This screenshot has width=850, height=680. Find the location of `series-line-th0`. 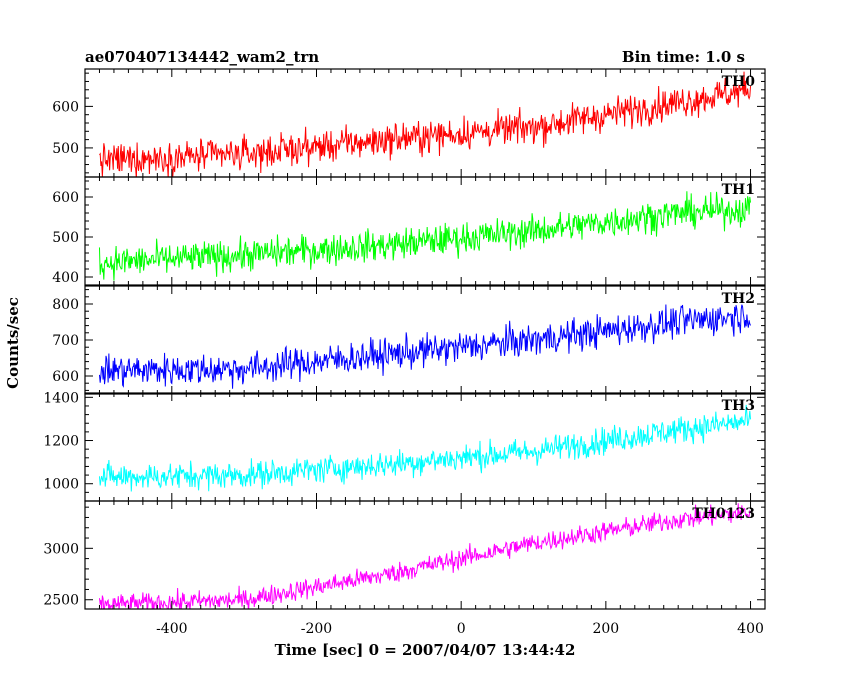

series-line-th0 is located at coordinates (425, 124).